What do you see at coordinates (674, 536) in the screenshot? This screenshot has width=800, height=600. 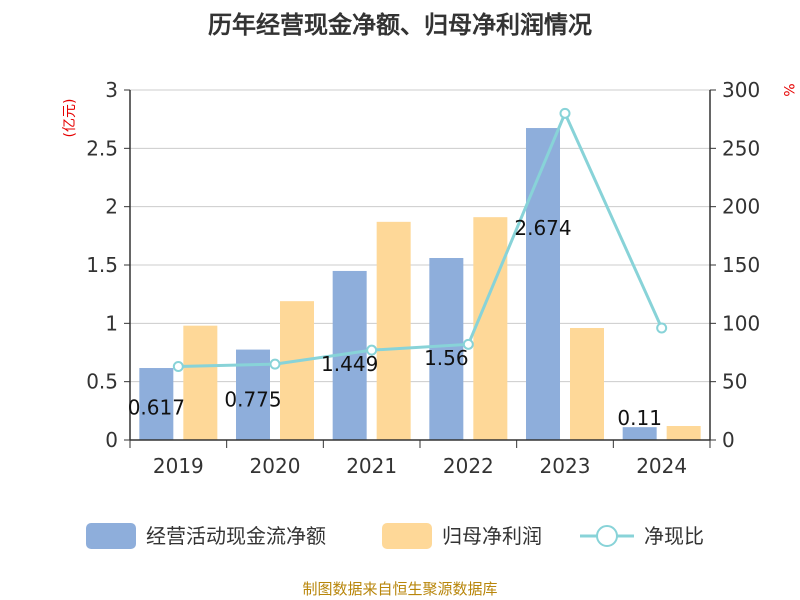 I see `legend-label-ratio: 净现比` at bounding box center [674, 536].